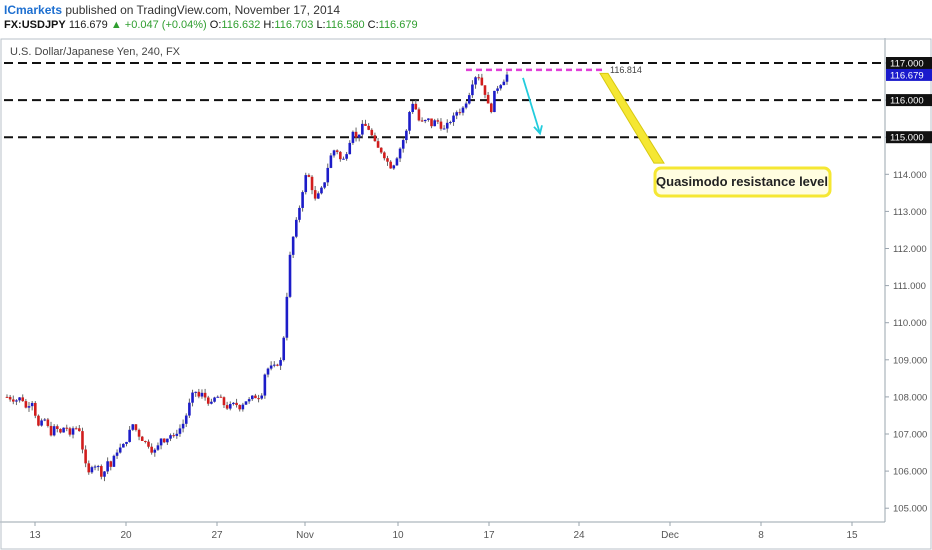  What do you see at coordinates (33, 10) in the screenshot?
I see `author-link: ICmarkets` at bounding box center [33, 10].